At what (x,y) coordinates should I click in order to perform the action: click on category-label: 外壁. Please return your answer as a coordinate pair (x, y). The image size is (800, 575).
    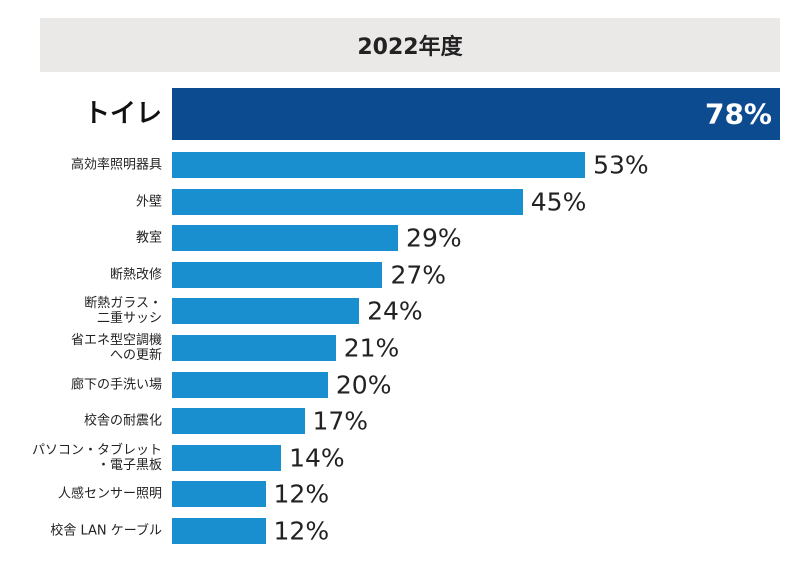
    Looking at the image, I should click on (148, 202).